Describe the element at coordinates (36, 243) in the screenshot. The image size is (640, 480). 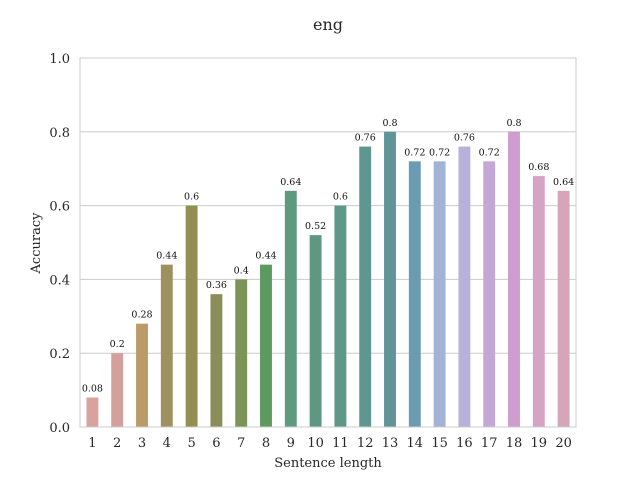
I see `y-axis-label: Accuracy` at that location.